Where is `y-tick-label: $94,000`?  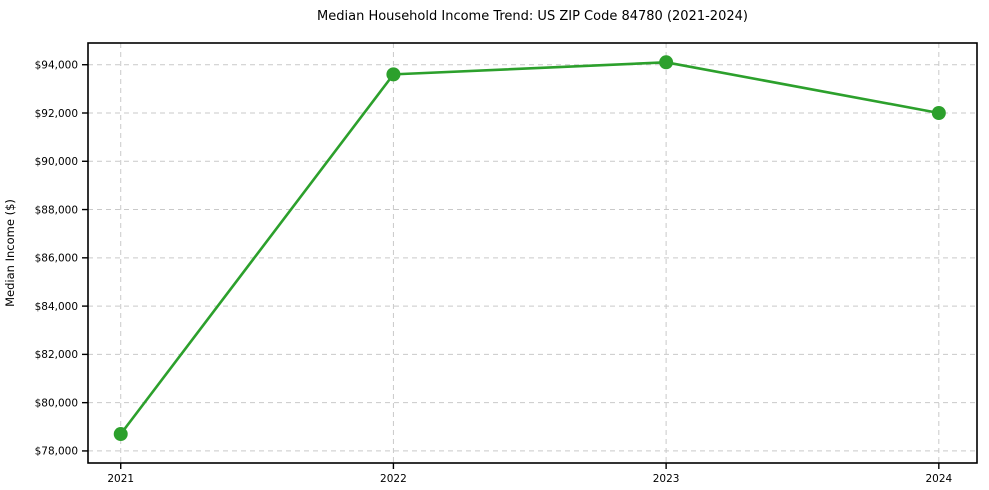 y-tick-label: $94,000 is located at coordinates (56, 66).